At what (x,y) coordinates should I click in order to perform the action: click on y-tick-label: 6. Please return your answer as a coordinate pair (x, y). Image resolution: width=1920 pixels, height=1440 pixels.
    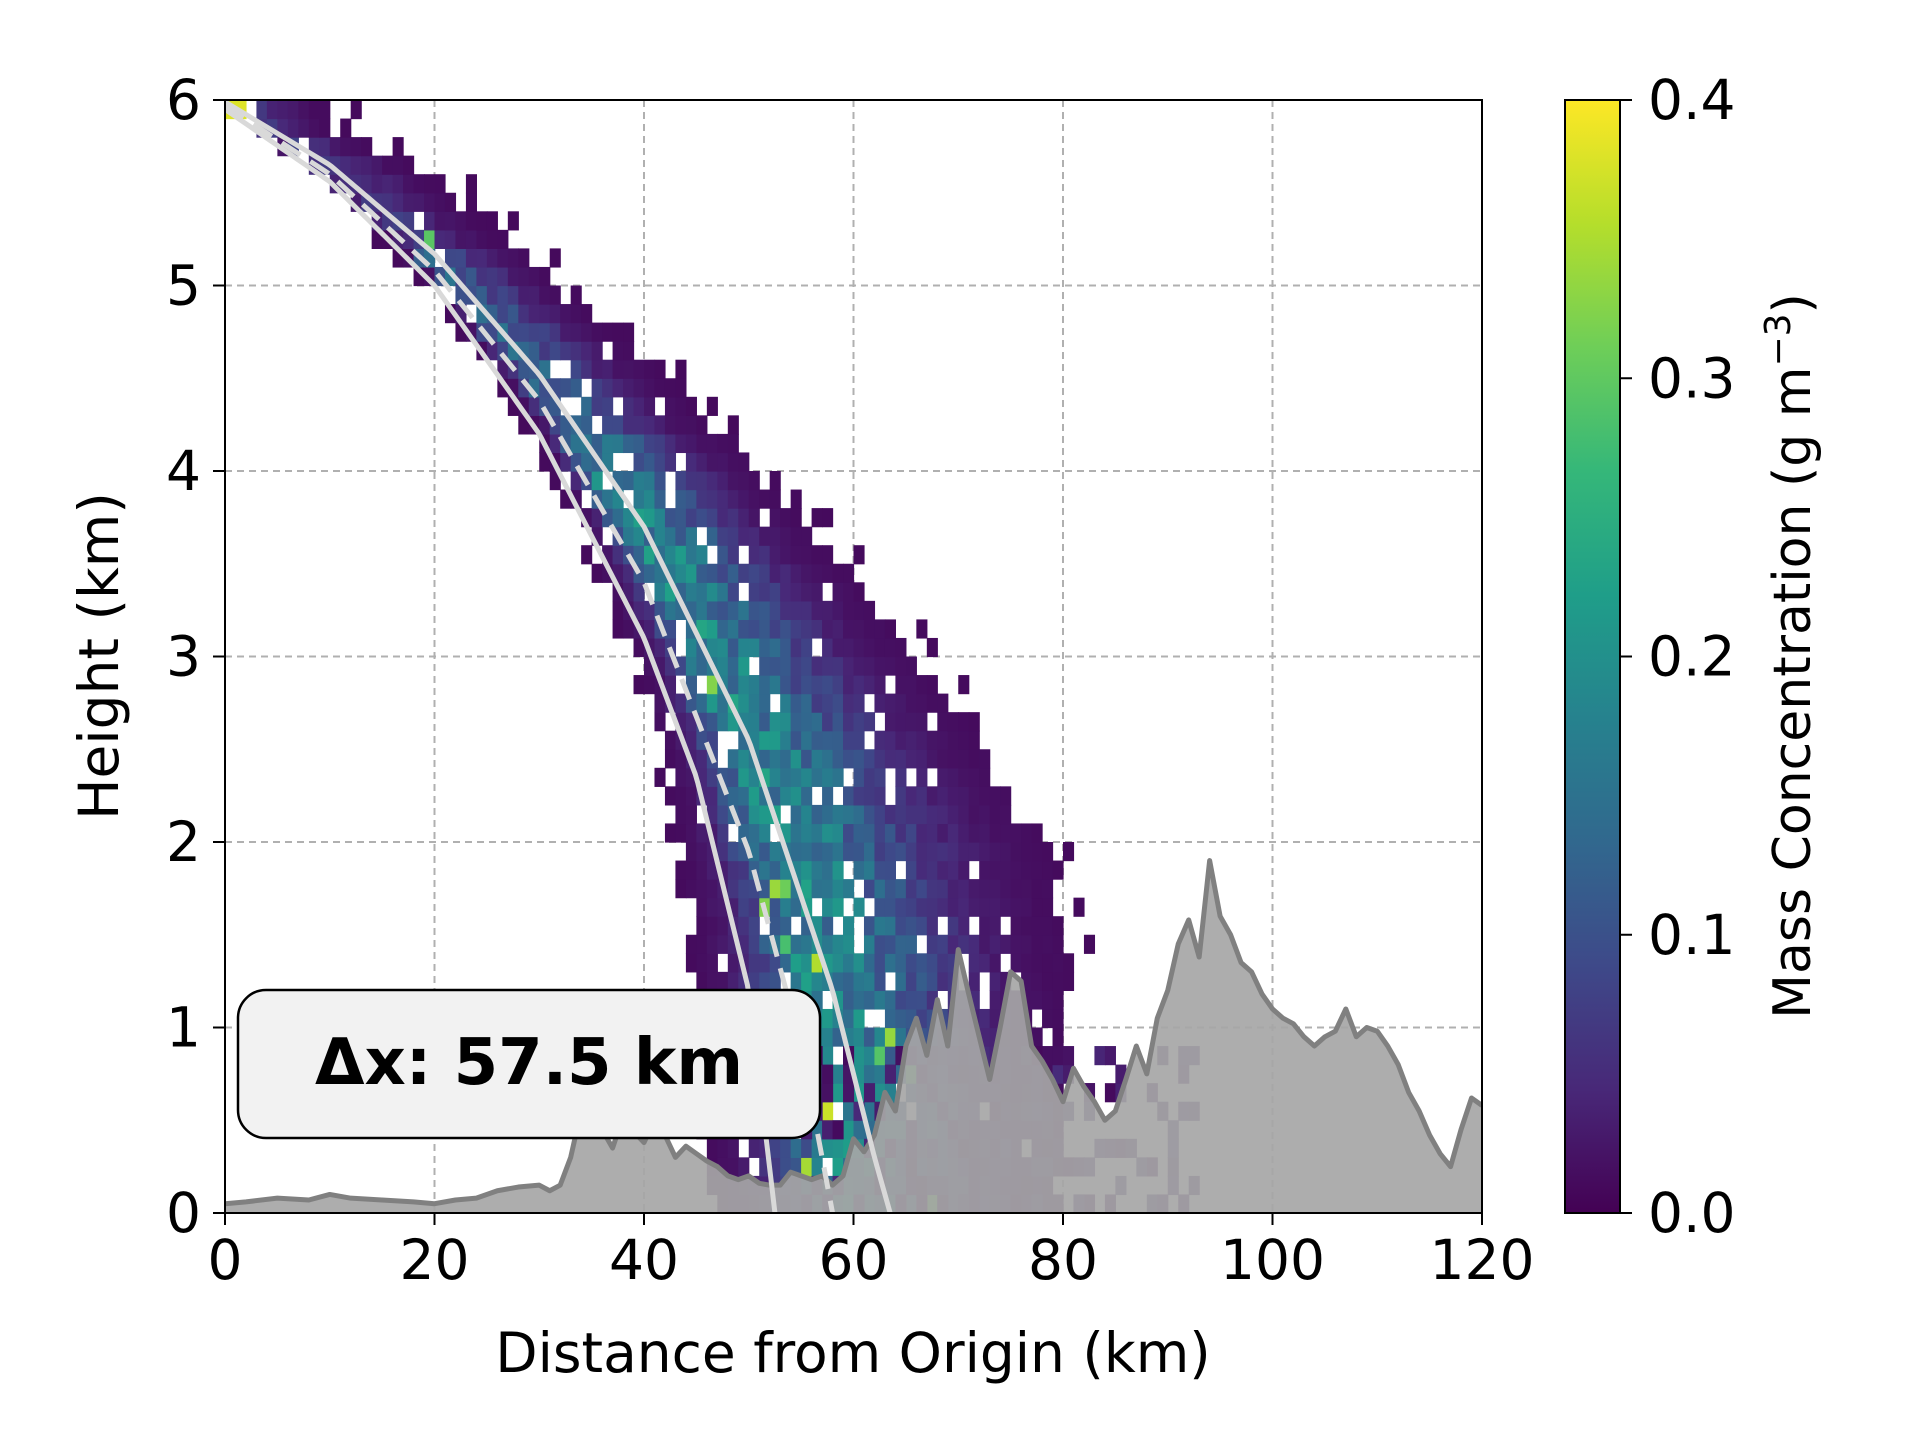
    Looking at the image, I should click on (183, 100).